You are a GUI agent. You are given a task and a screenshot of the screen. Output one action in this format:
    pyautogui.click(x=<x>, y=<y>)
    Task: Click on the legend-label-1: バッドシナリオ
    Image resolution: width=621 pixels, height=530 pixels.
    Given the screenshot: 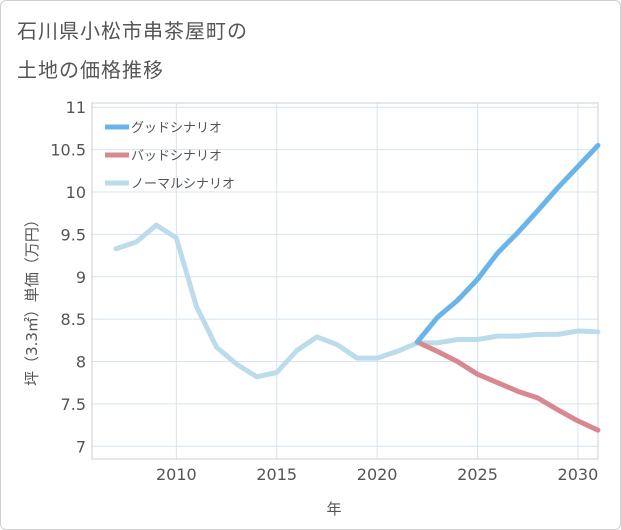 What is the action you would take?
    pyautogui.click(x=176, y=156)
    